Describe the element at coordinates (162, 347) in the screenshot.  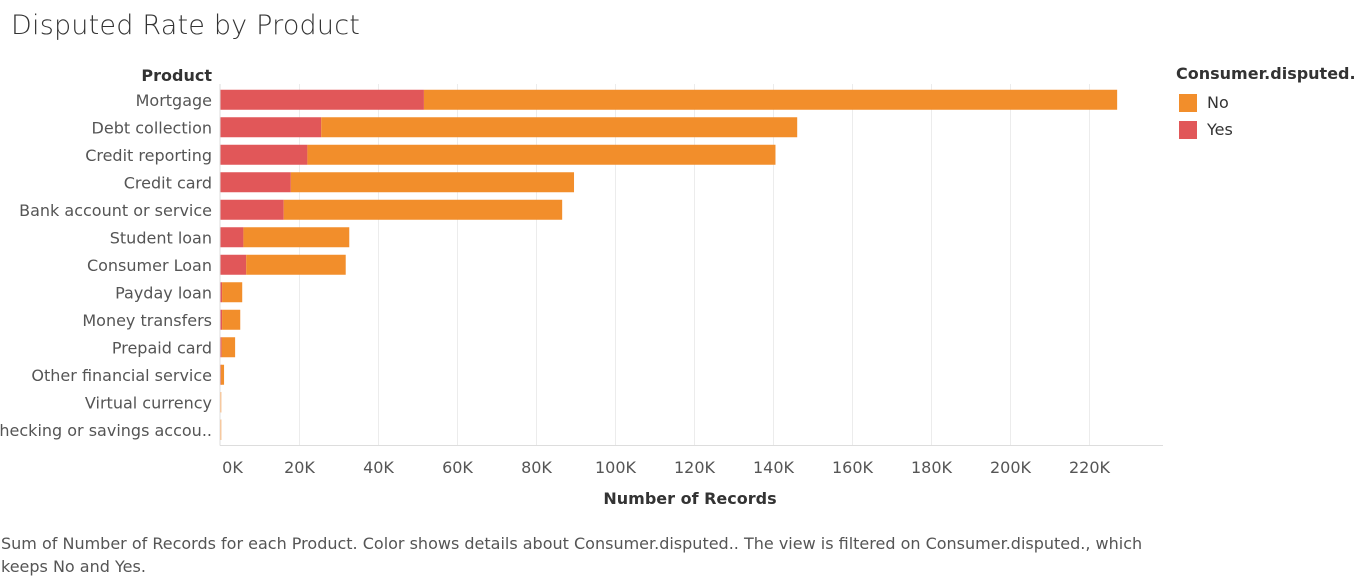
I see `category-label-9: Prepaid card` at that location.